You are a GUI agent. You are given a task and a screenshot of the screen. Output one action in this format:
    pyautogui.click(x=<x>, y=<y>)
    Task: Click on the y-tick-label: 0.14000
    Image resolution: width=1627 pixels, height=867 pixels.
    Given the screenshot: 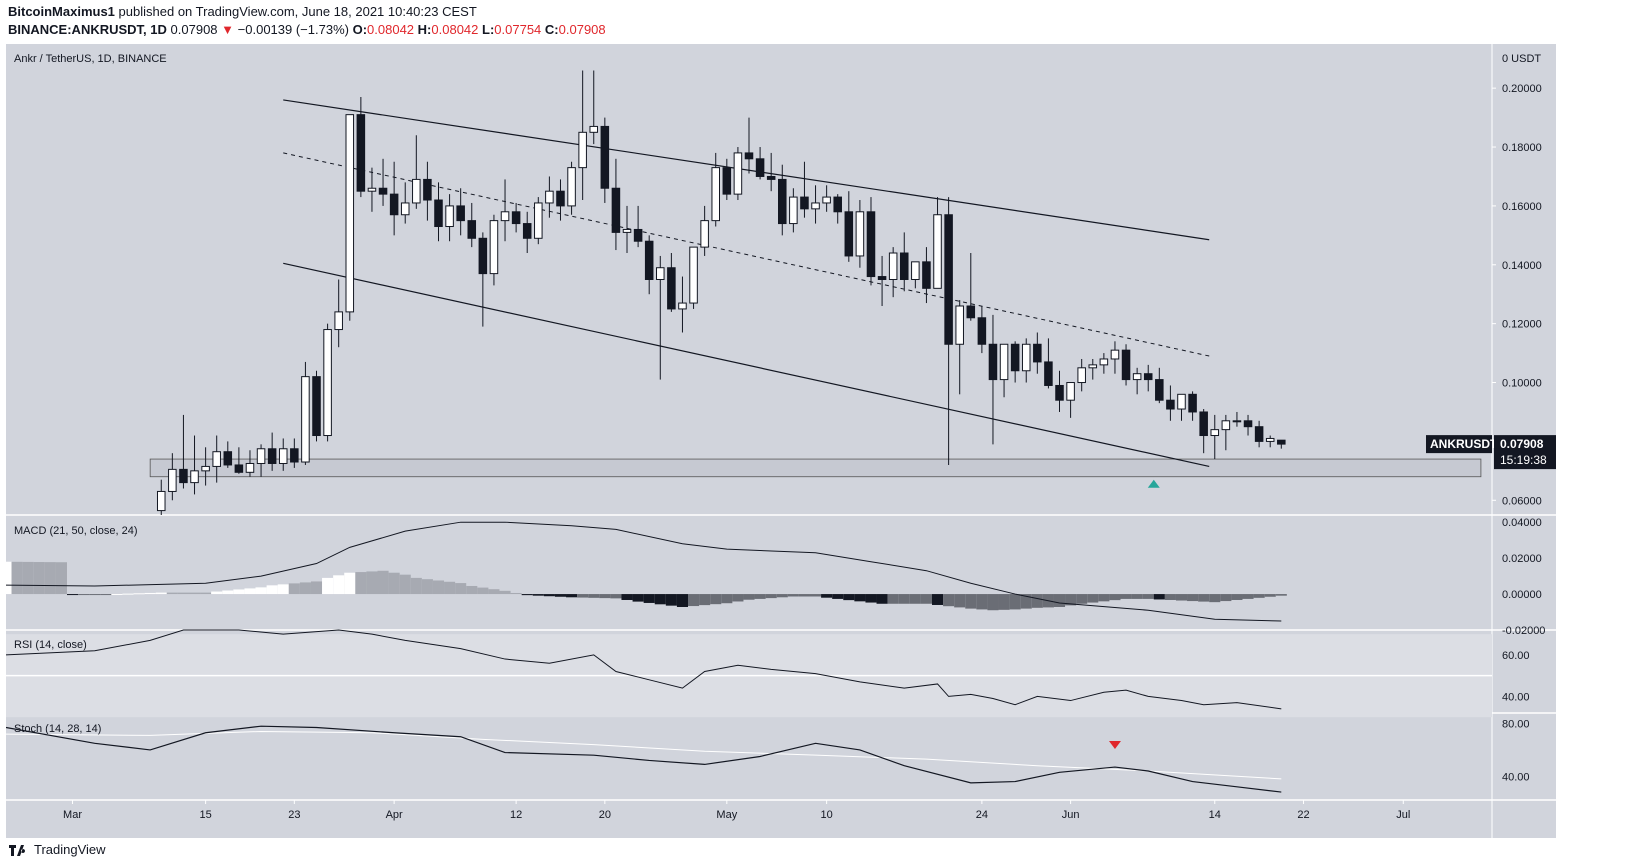 What is the action you would take?
    pyautogui.click(x=1522, y=266)
    